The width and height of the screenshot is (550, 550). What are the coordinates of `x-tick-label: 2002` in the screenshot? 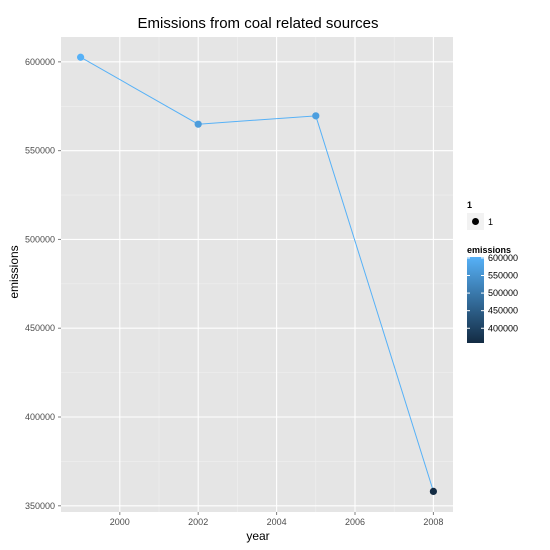 It's located at (198, 522).